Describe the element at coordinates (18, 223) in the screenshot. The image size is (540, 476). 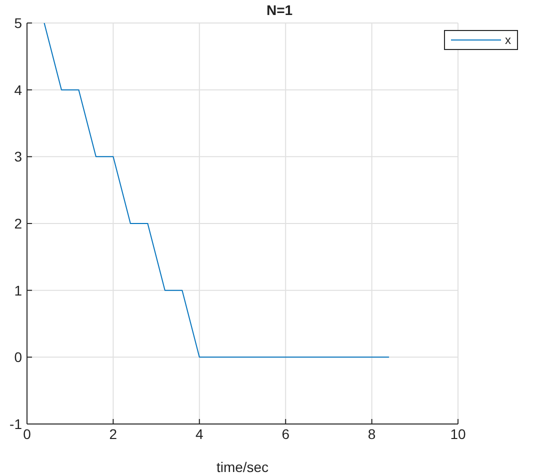
I see `y-tick-label: 2` at that location.